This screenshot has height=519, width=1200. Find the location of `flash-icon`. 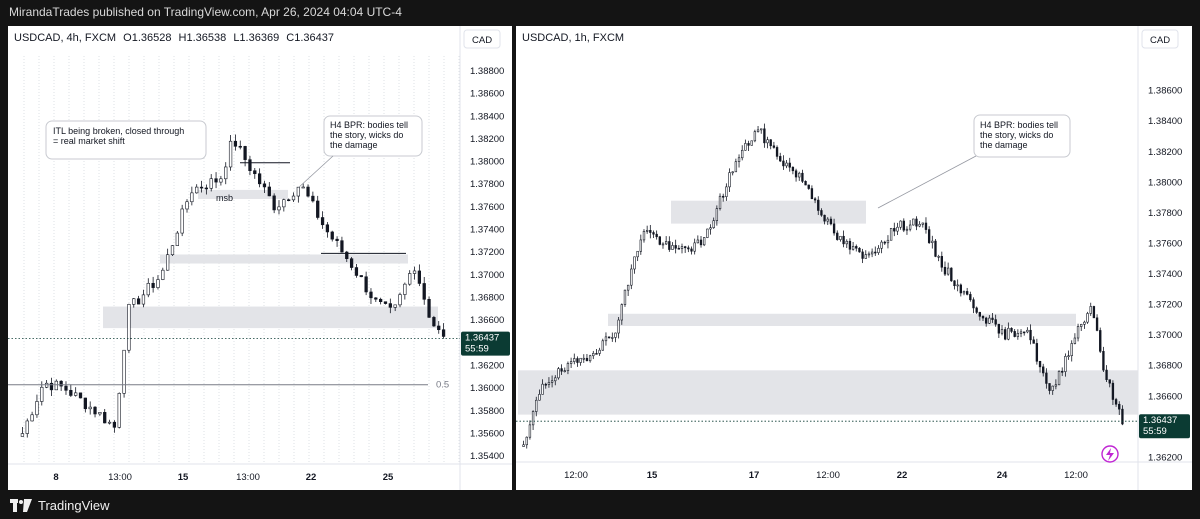

flash-icon is located at coordinates (1110, 454).